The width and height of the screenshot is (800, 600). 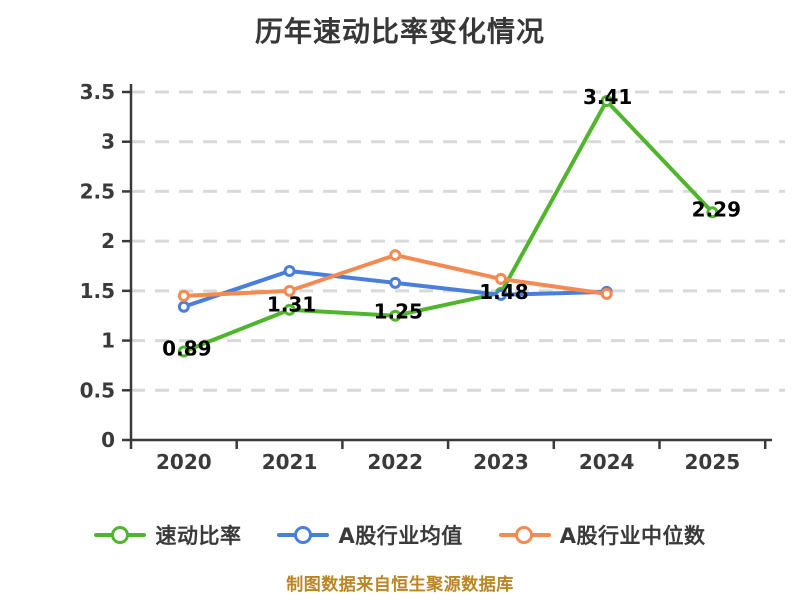 I want to click on legend-item-2: A股行业中位数, so click(x=602, y=535).